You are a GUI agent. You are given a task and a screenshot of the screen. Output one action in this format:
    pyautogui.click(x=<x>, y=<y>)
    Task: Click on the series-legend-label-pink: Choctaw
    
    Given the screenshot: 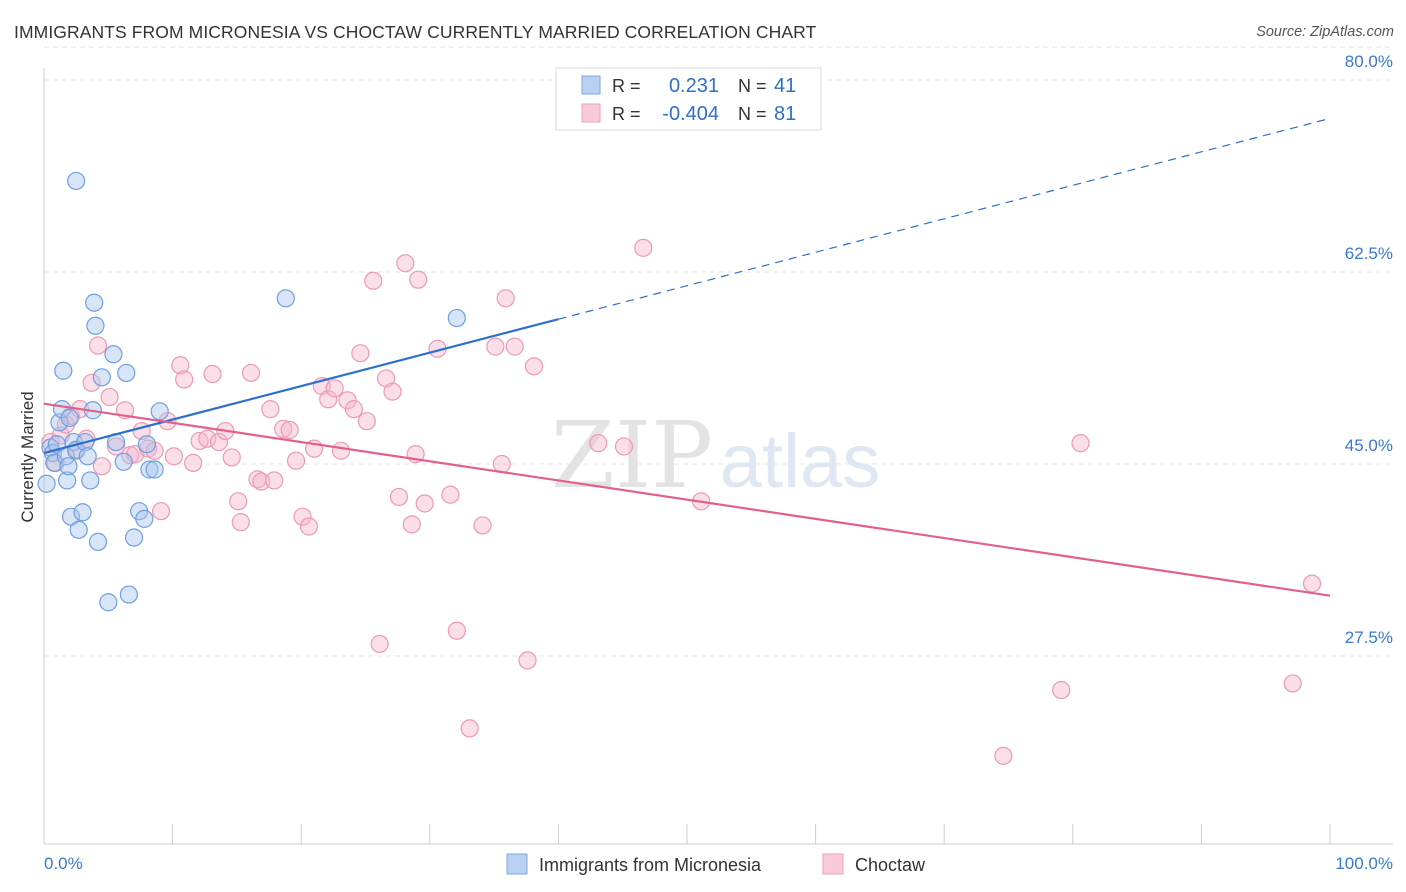 What is the action you would take?
    pyautogui.click(x=890, y=865)
    